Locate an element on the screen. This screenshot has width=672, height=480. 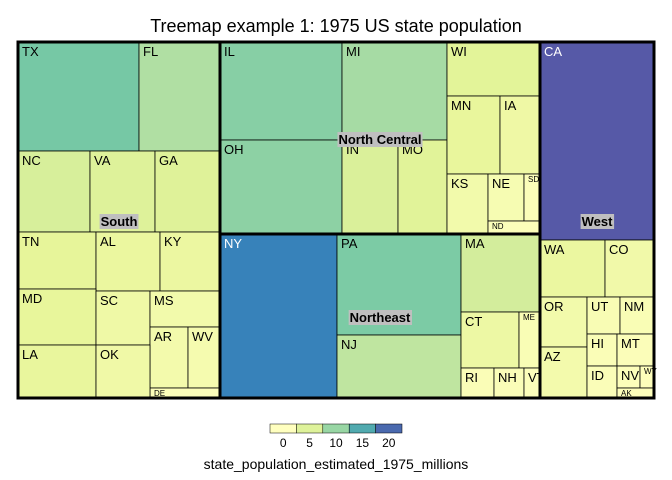
tile-label-ok: OK is located at coordinates (109, 354).